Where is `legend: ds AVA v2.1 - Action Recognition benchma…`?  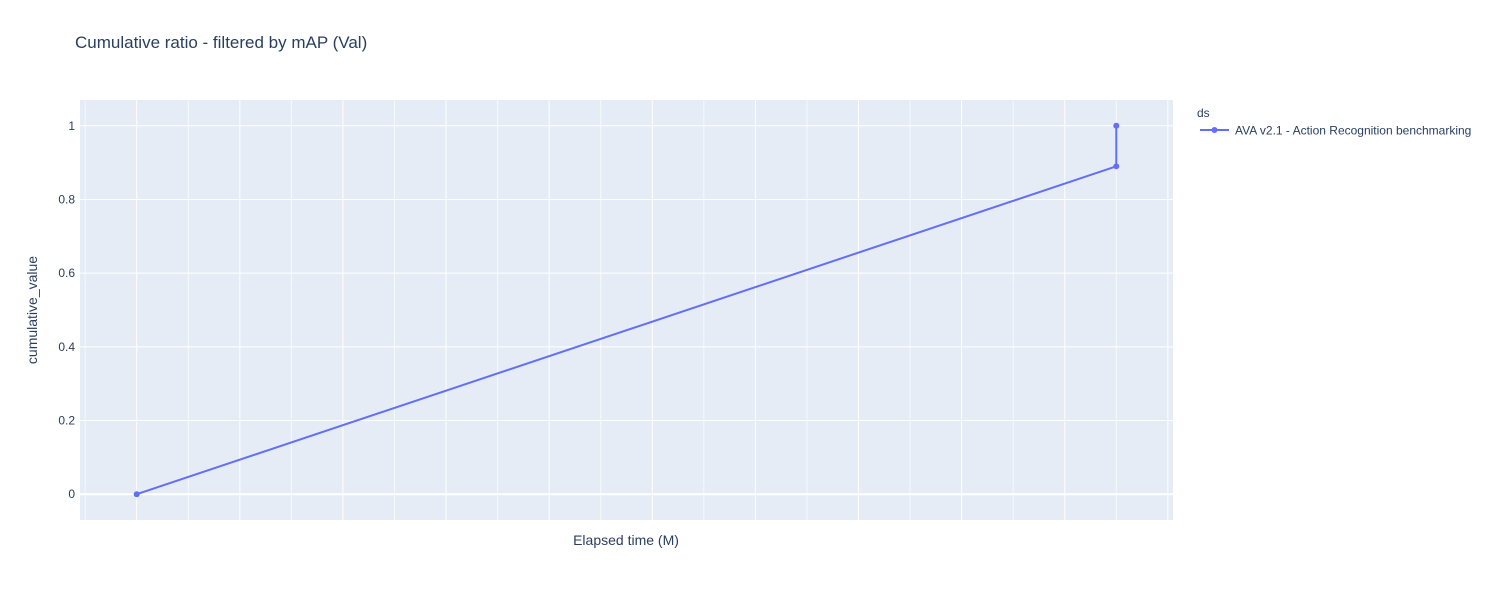 legend: ds AVA v2.1 - Action Recognition benchma… is located at coordinates (1334, 122).